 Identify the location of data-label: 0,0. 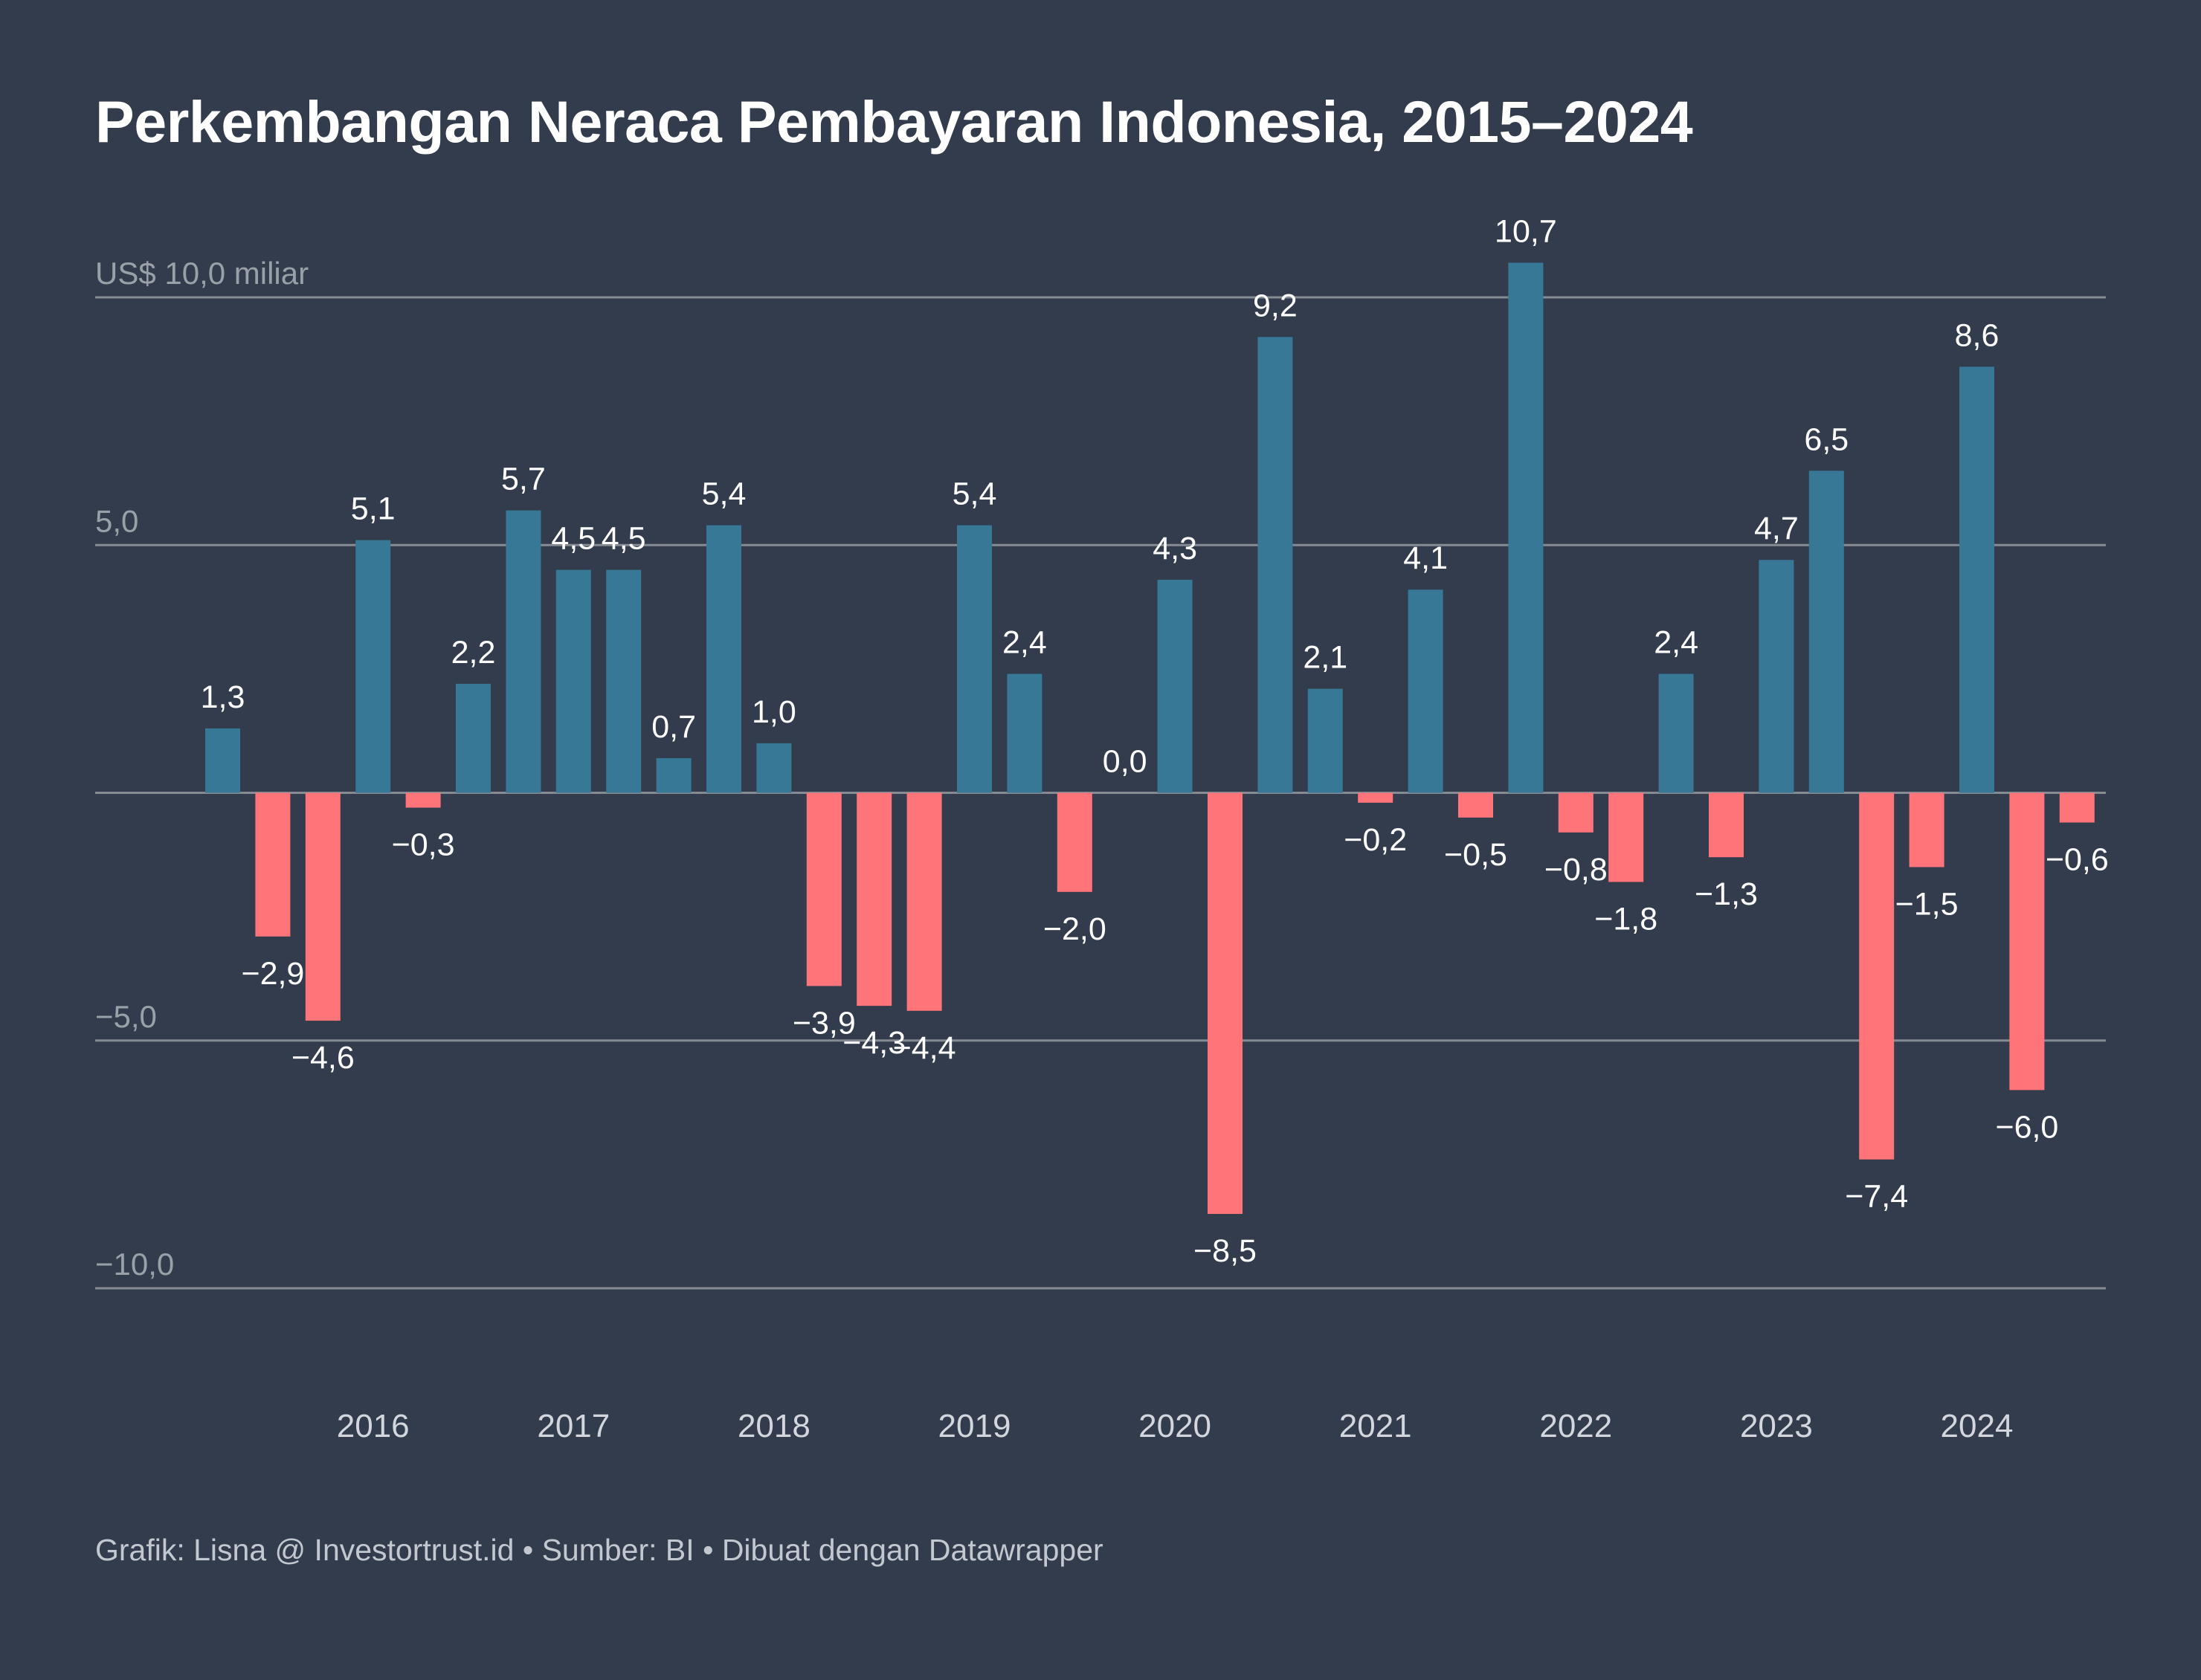
(1125, 762).